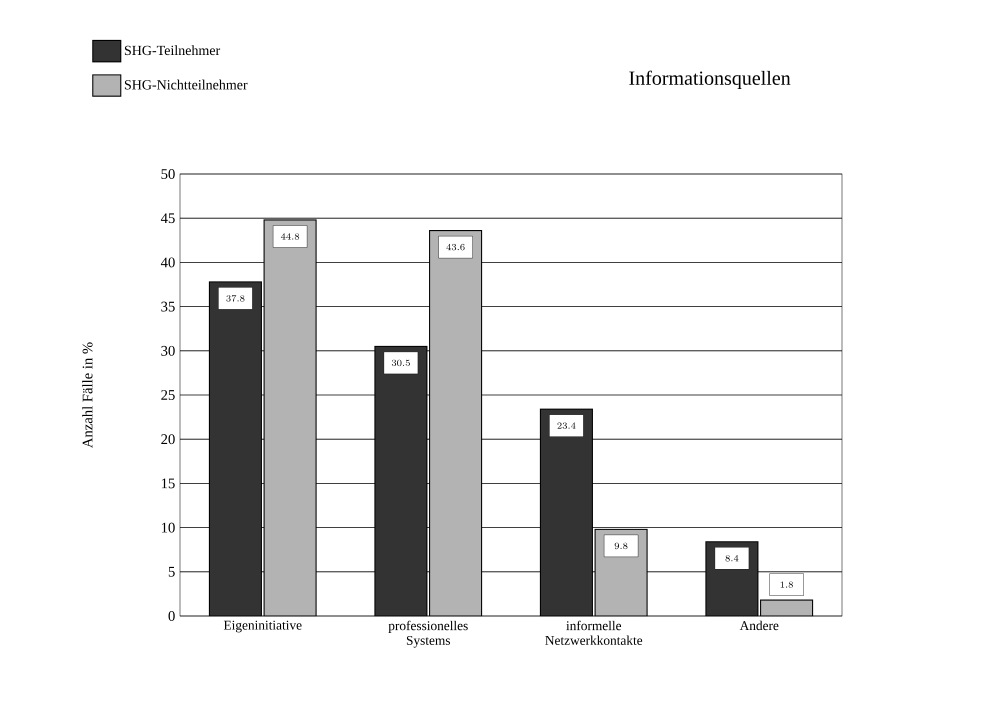 The height and width of the screenshot is (711, 986). Describe the element at coordinates (235, 298) in the screenshot. I see `data-label: 37. 8` at that location.